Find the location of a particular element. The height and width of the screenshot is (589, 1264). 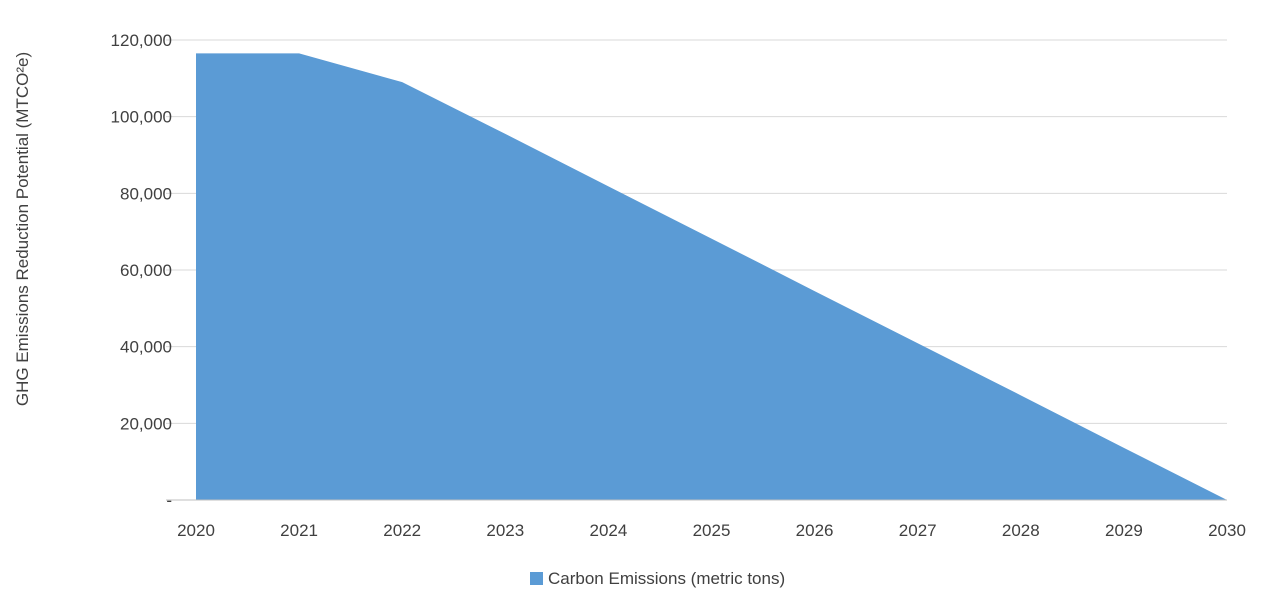

y-tick-label: 120,000 is located at coordinates (141, 40).